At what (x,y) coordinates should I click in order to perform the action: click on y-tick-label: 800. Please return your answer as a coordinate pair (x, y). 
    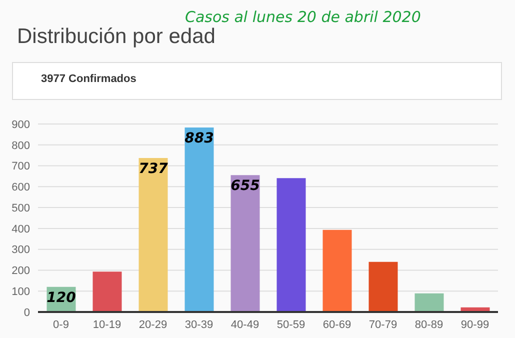
    Looking at the image, I should click on (21, 146).